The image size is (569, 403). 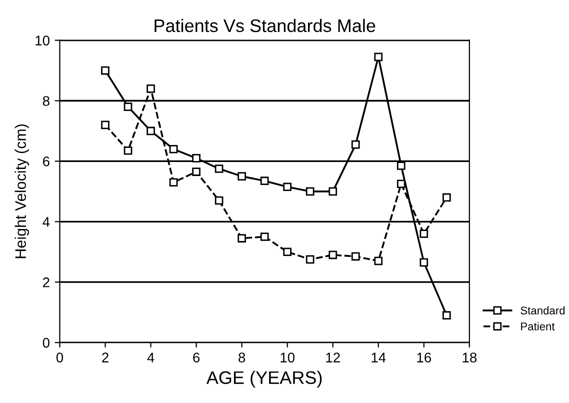 I want to click on x-tick-label: 4, so click(x=150, y=357).